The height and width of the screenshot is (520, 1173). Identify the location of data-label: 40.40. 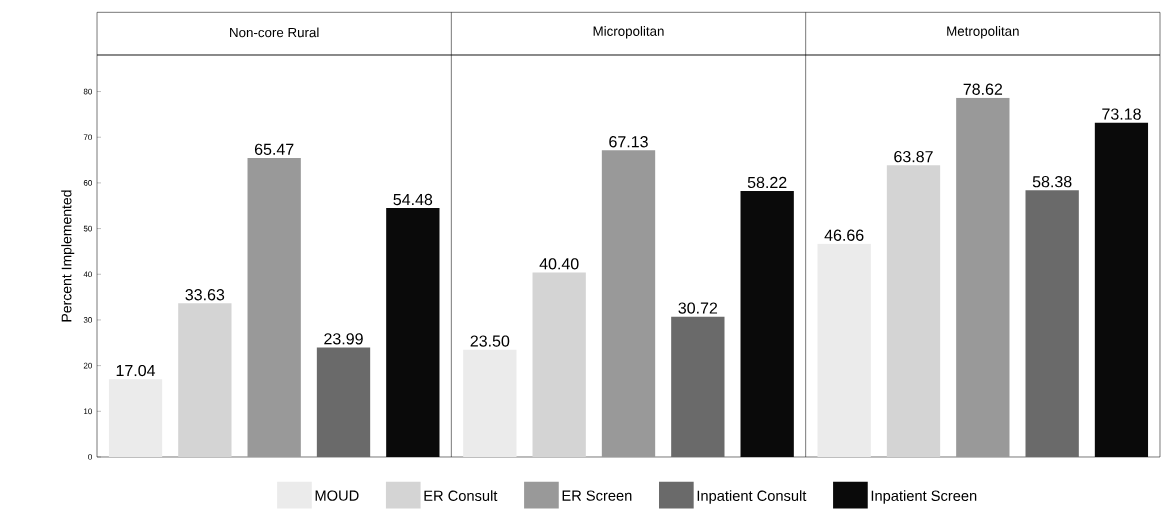
(559, 264).